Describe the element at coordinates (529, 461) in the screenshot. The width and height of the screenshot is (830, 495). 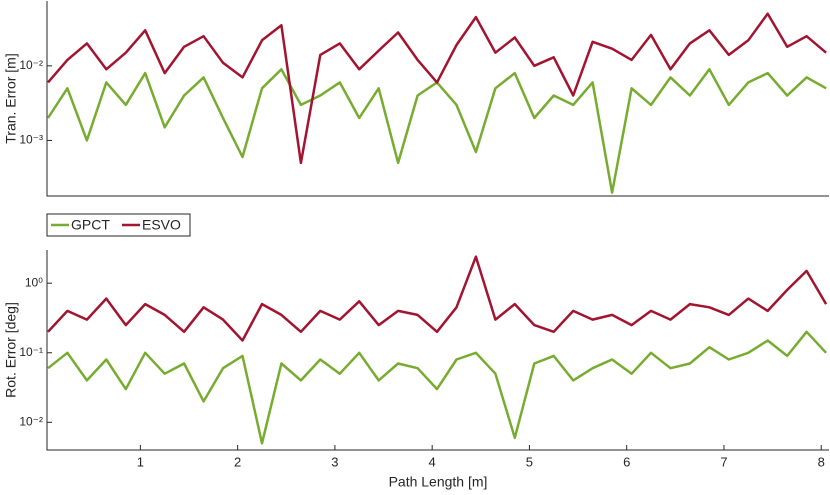
I see `x-tick-label: 5` at that location.